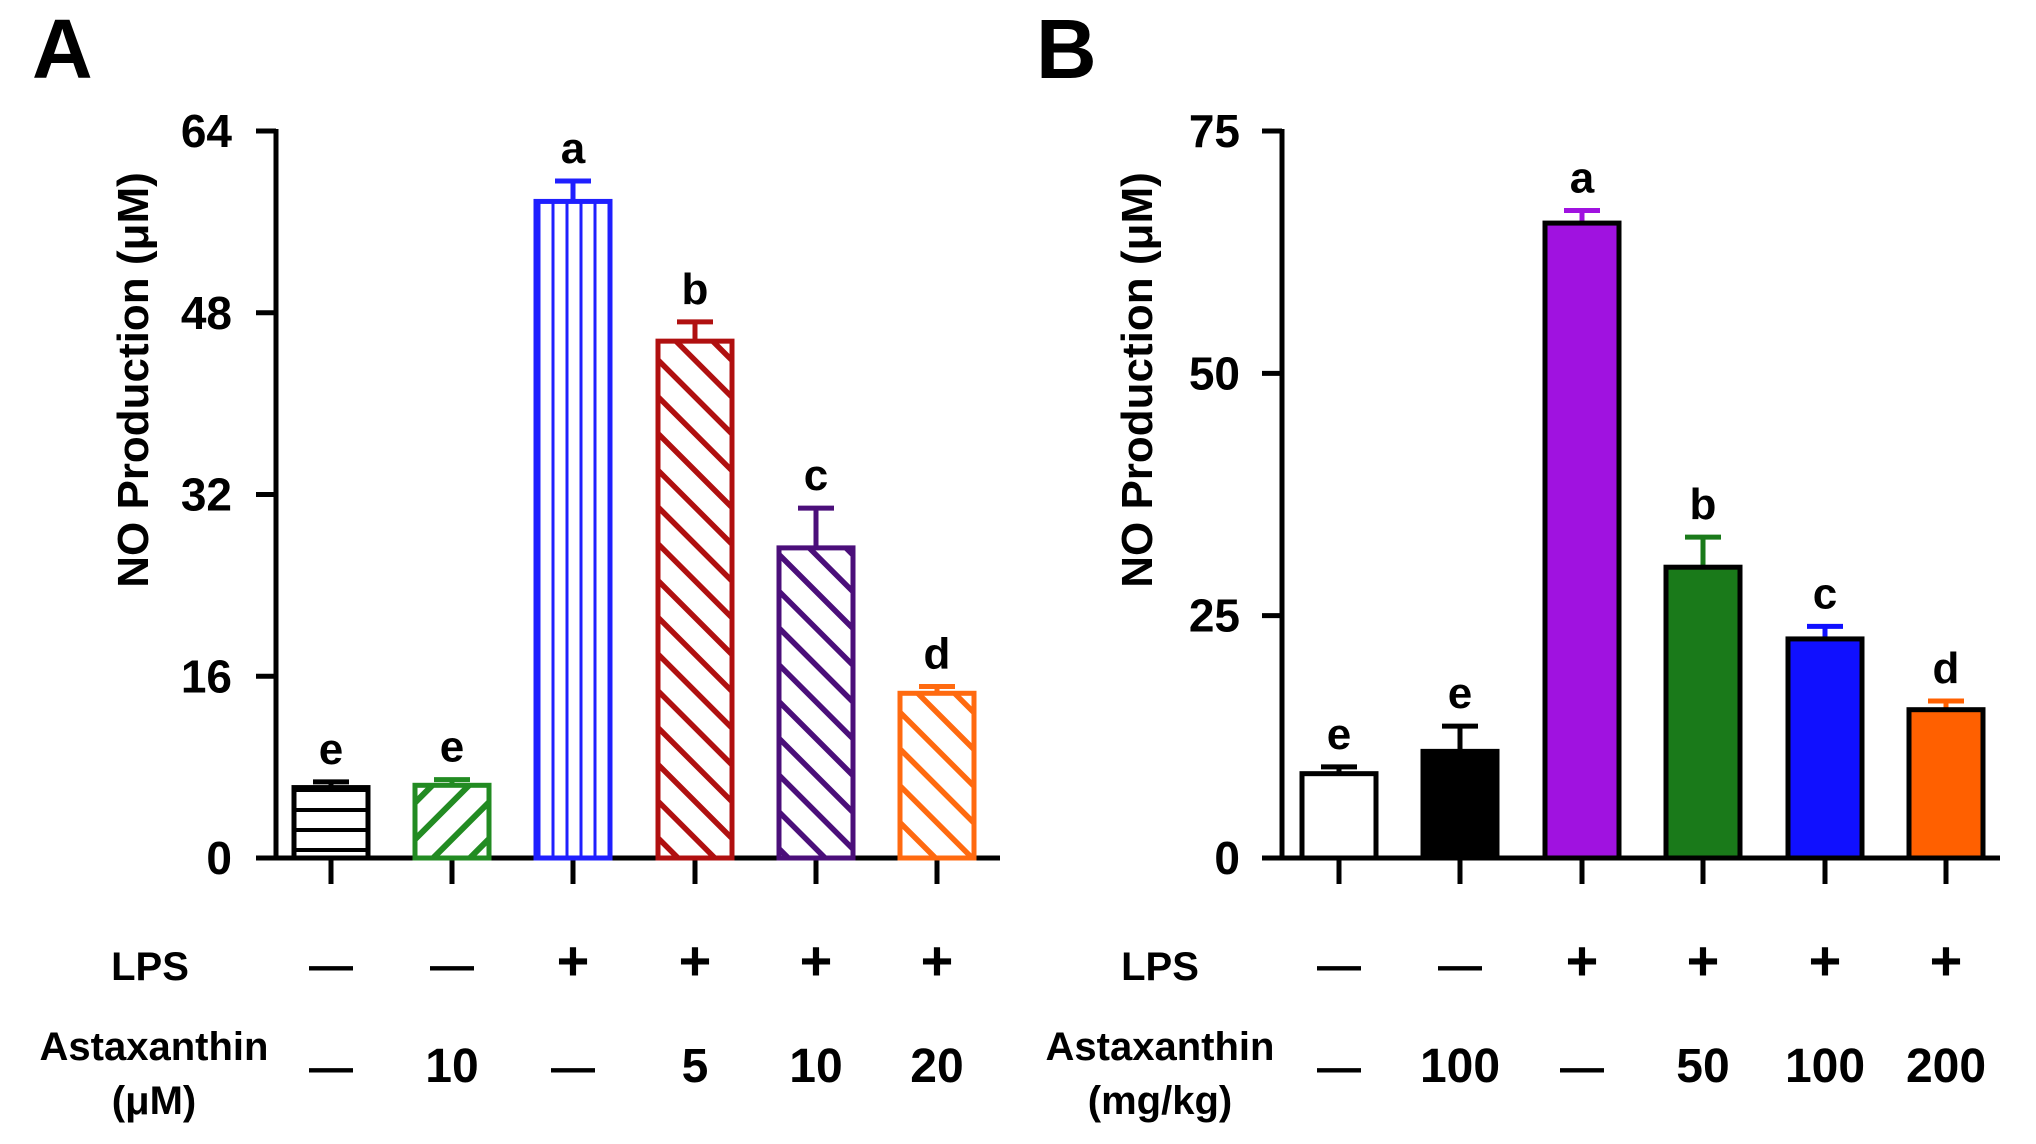  I want to click on y-tick-label: 16, so click(206, 676).